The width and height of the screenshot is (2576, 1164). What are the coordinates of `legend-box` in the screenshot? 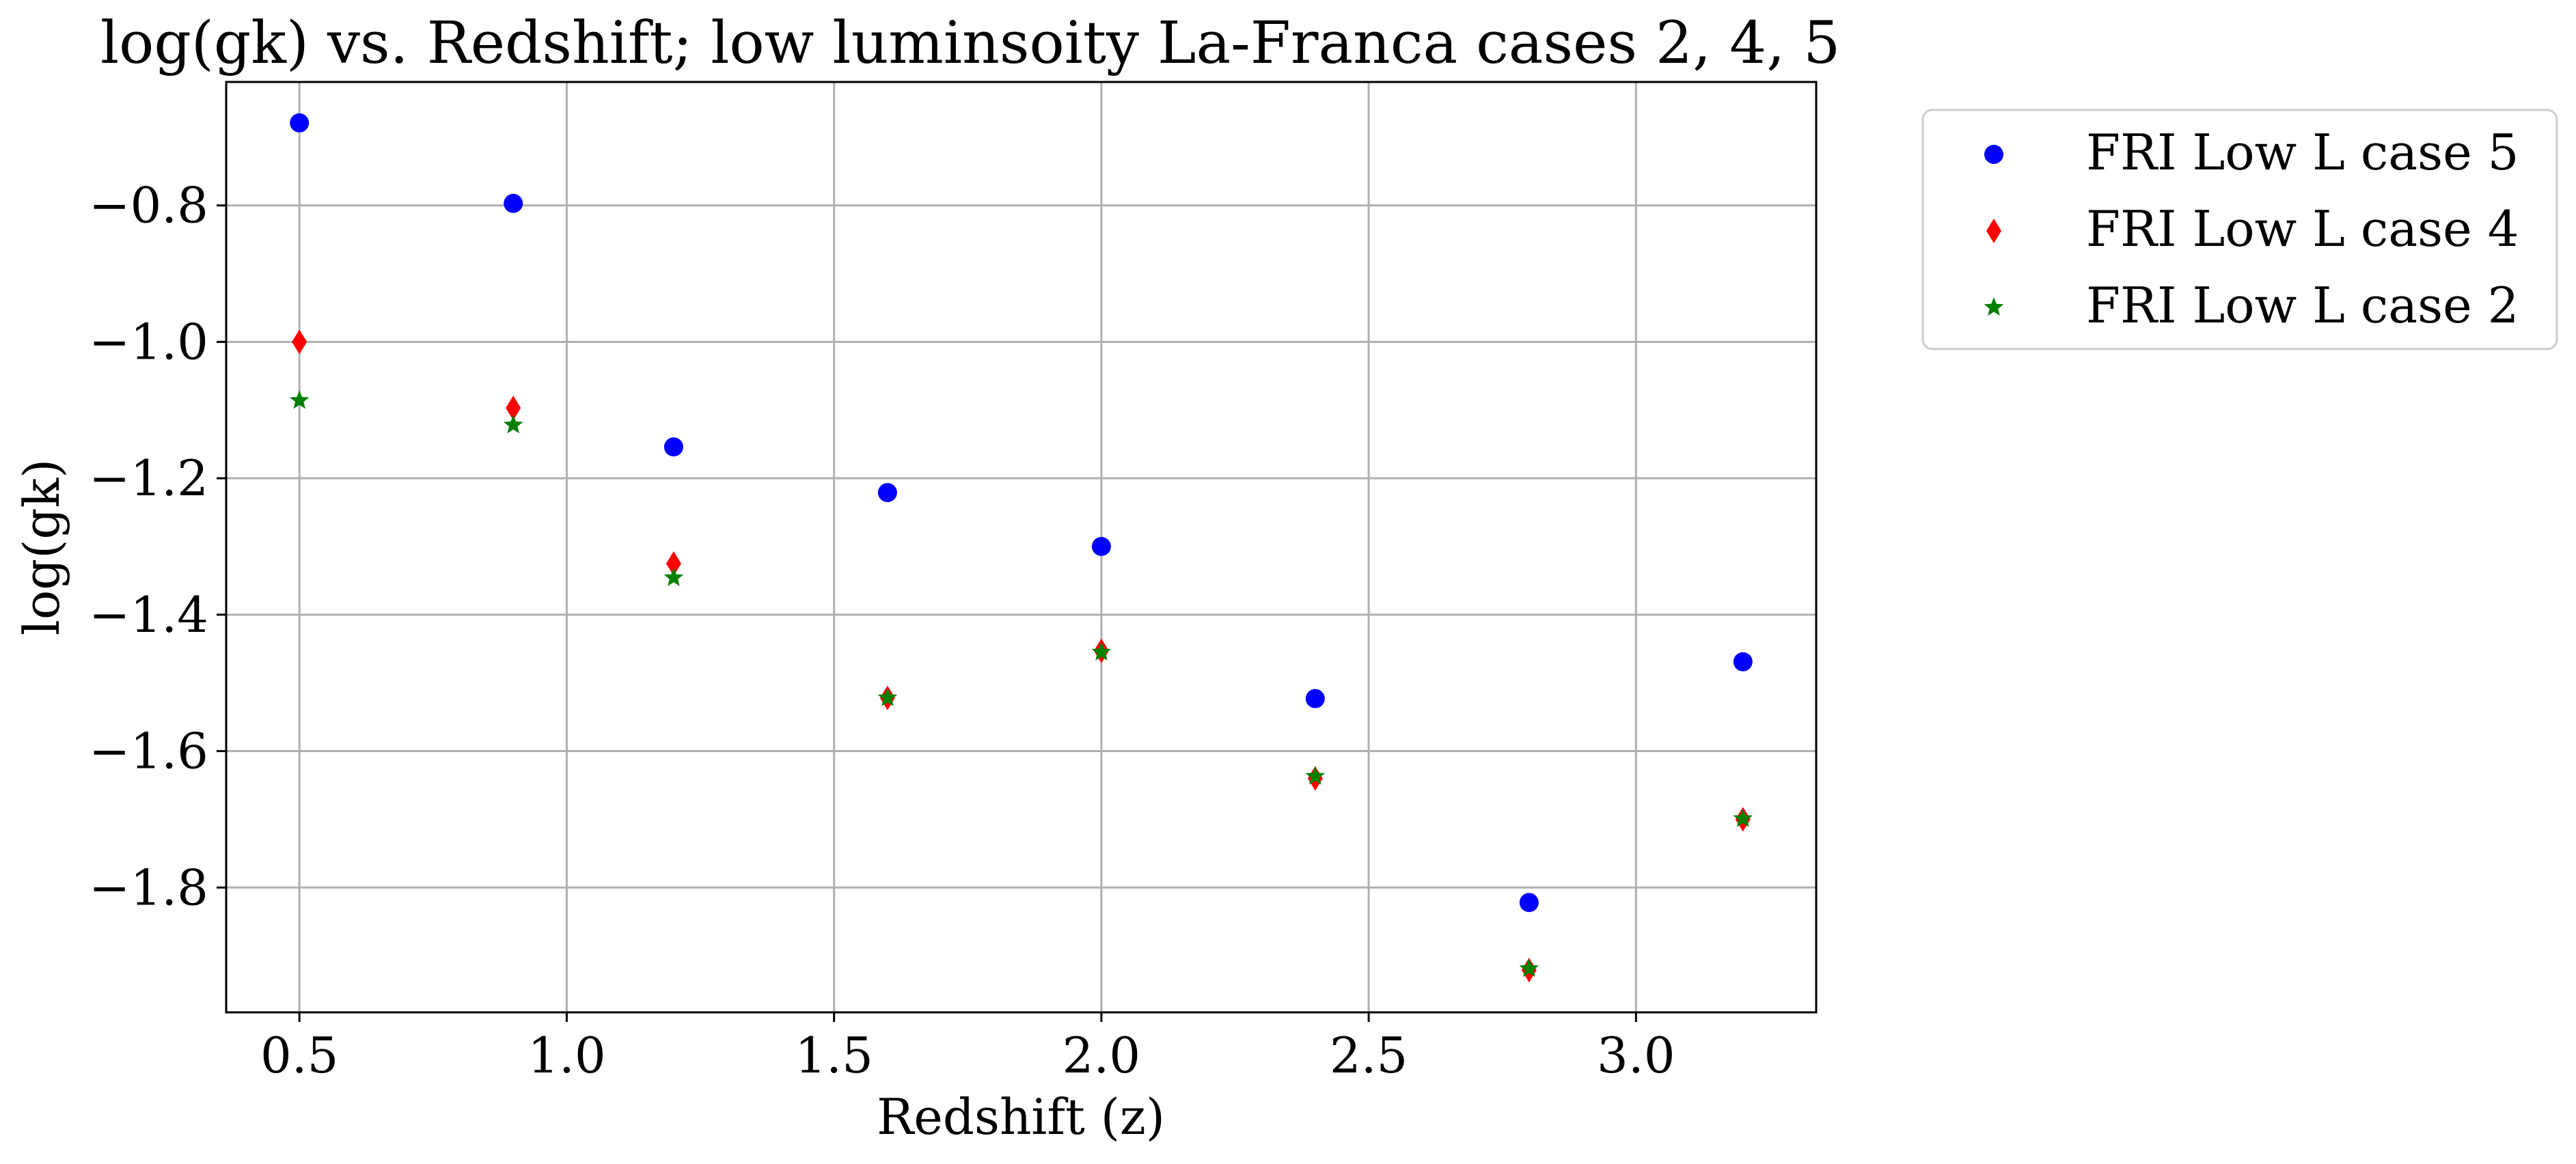 It's located at (2239, 229).